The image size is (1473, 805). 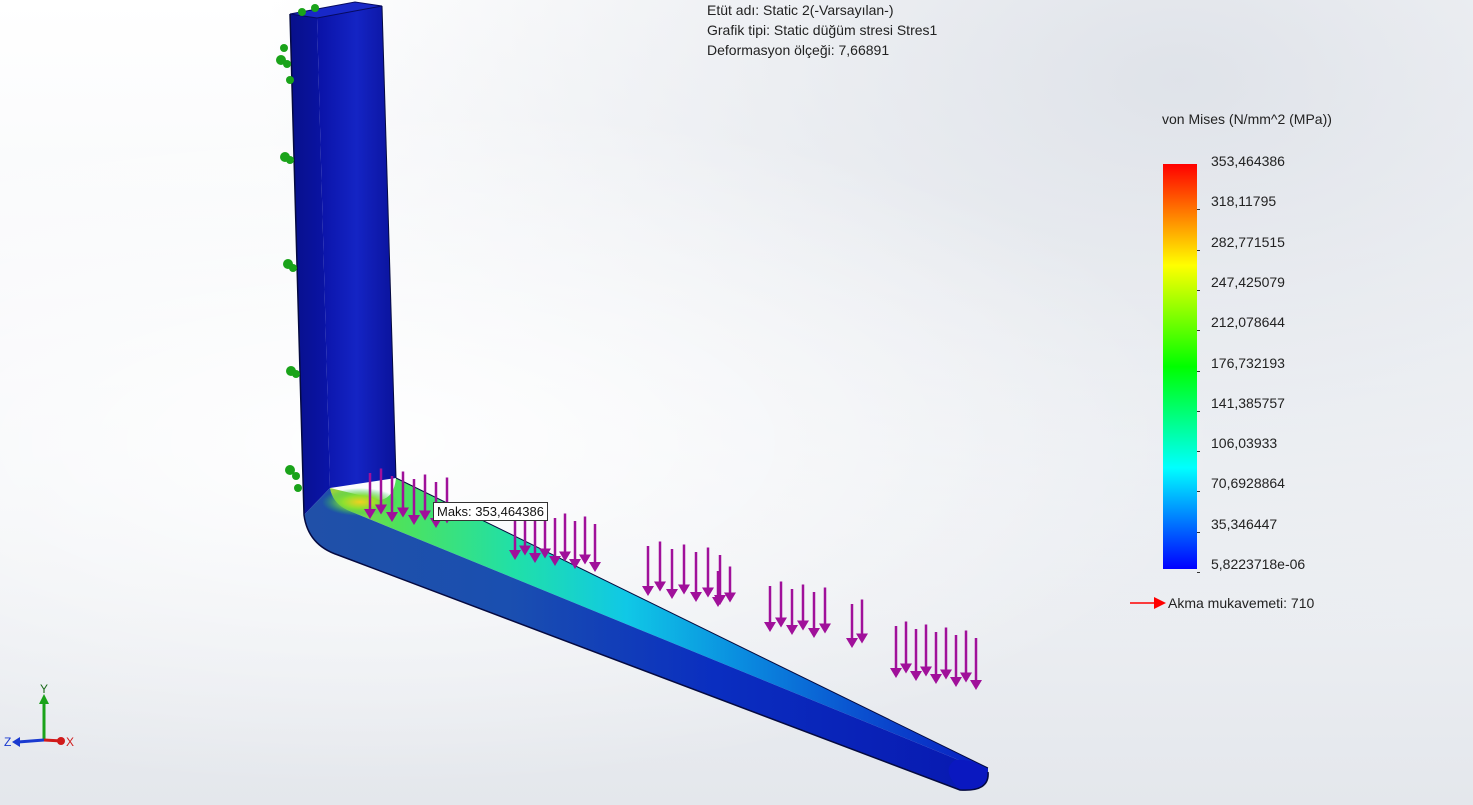 What do you see at coordinates (1180, 366) in the screenshot?
I see `legend-colorbar` at bounding box center [1180, 366].